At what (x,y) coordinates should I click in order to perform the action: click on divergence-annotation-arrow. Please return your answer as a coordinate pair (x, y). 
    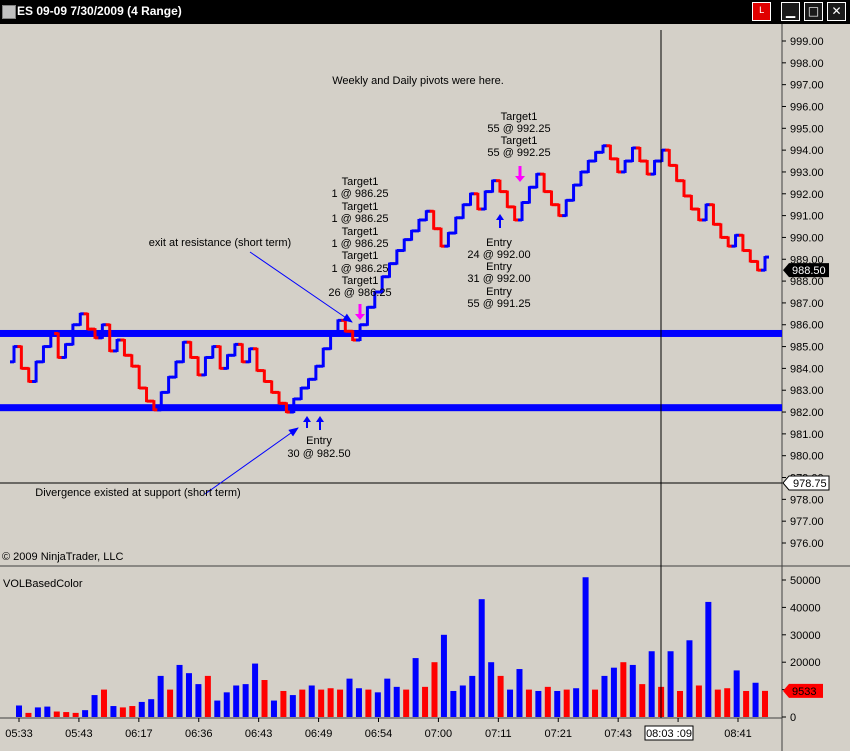
    Looking at the image, I should click on (251, 461).